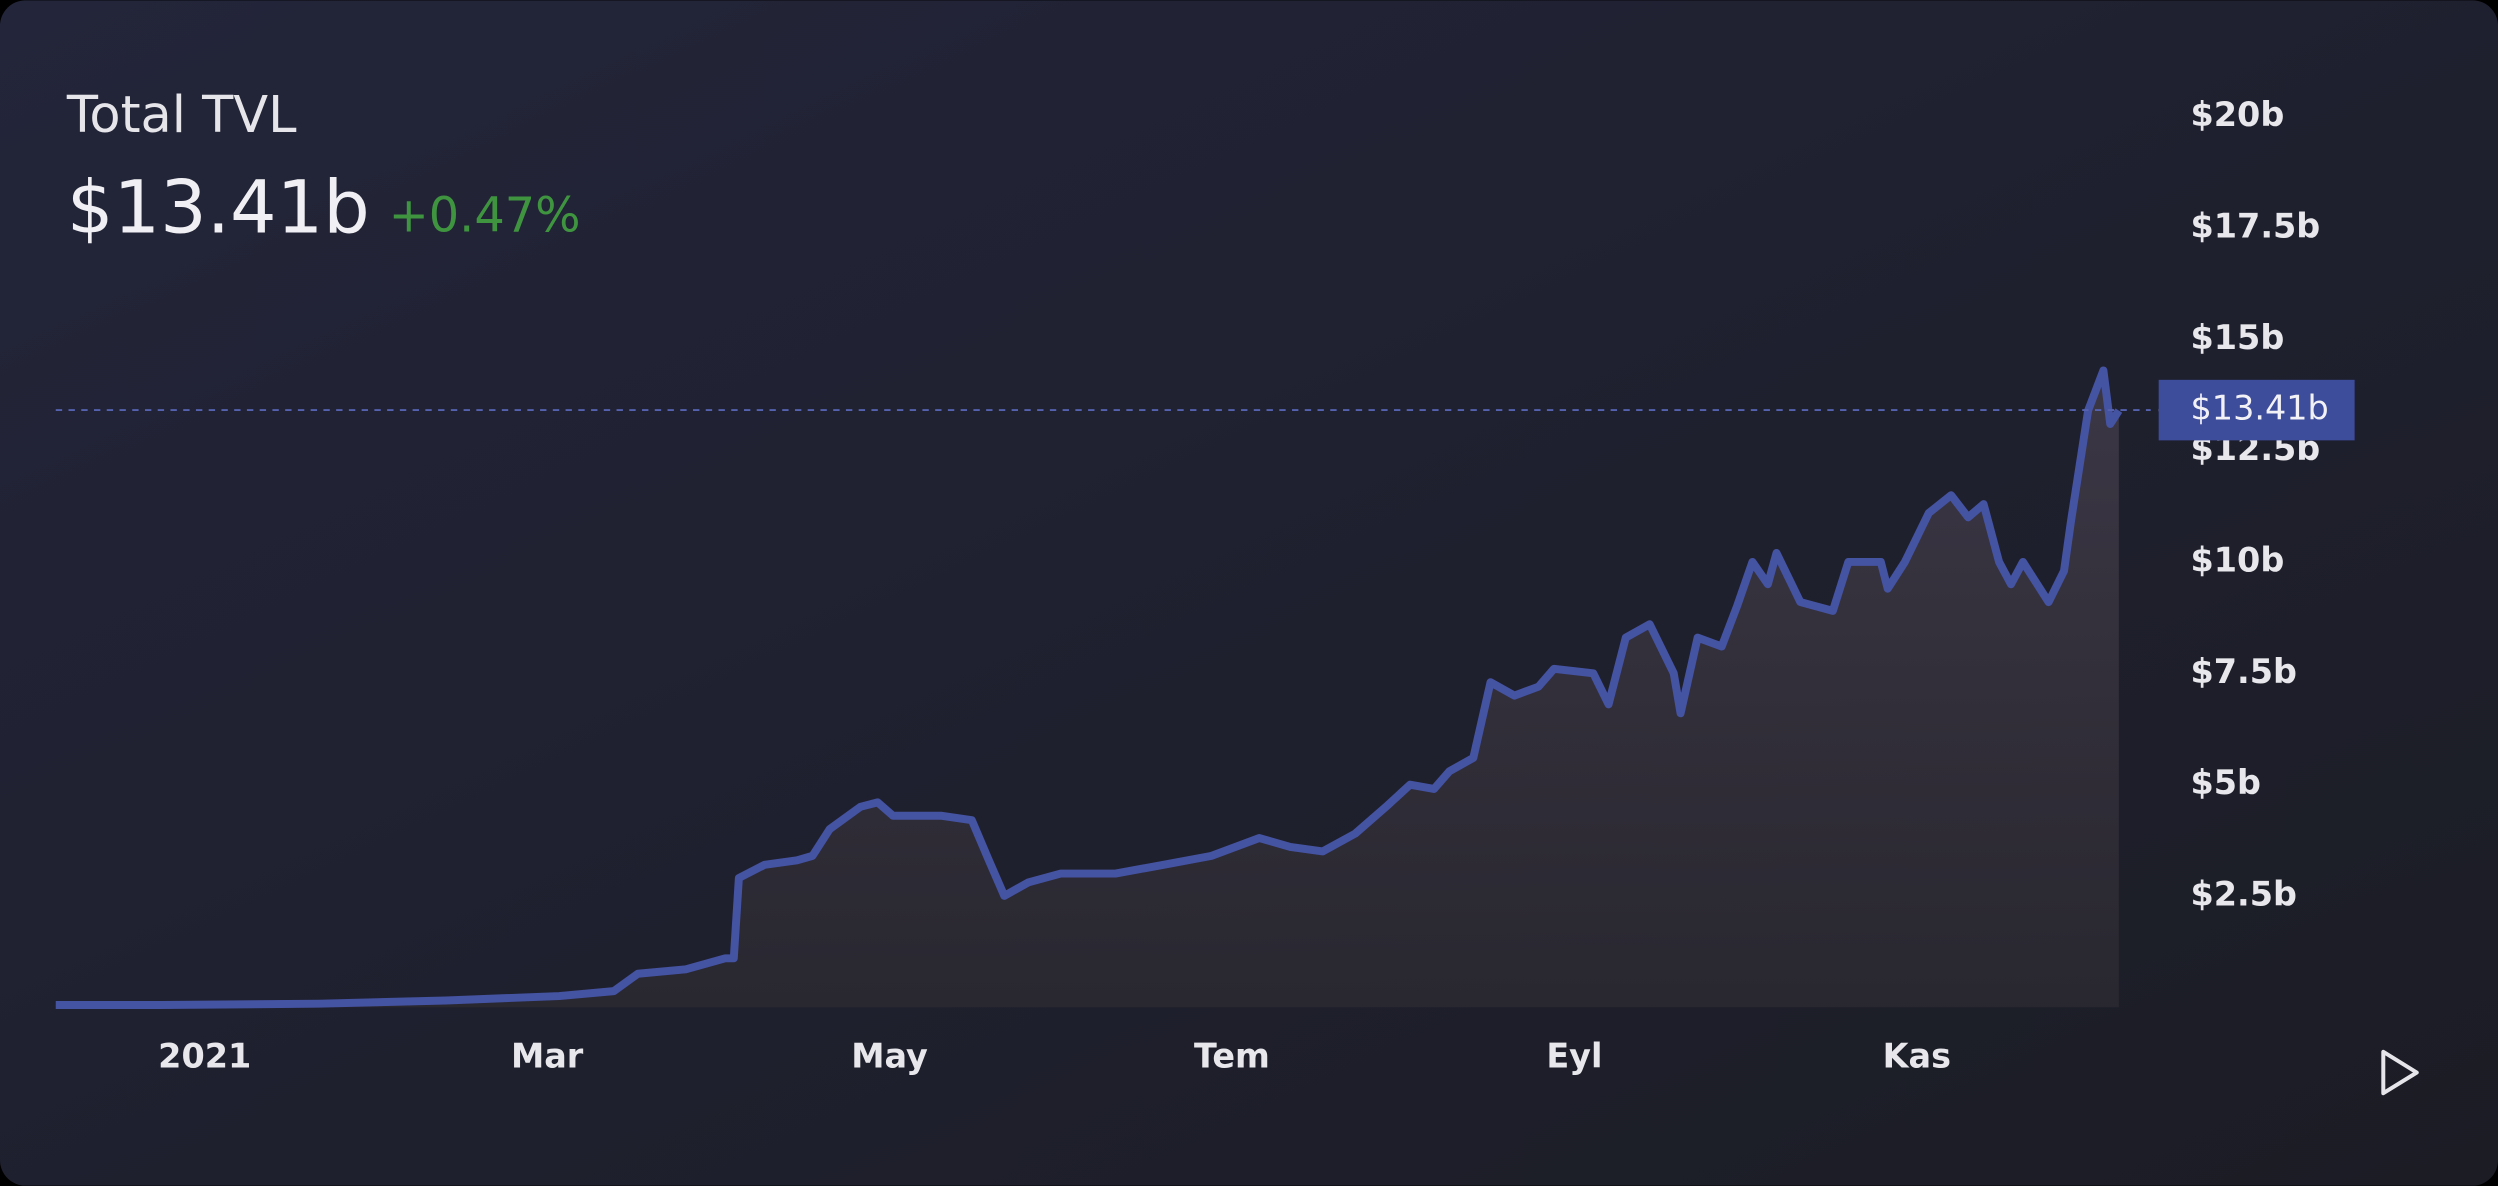 Image resolution: width=2498 pixels, height=1186 pixels. What do you see at coordinates (2400, 1072) in the screenshot?
I see `play-button` at bounding box center [2400, 1072].